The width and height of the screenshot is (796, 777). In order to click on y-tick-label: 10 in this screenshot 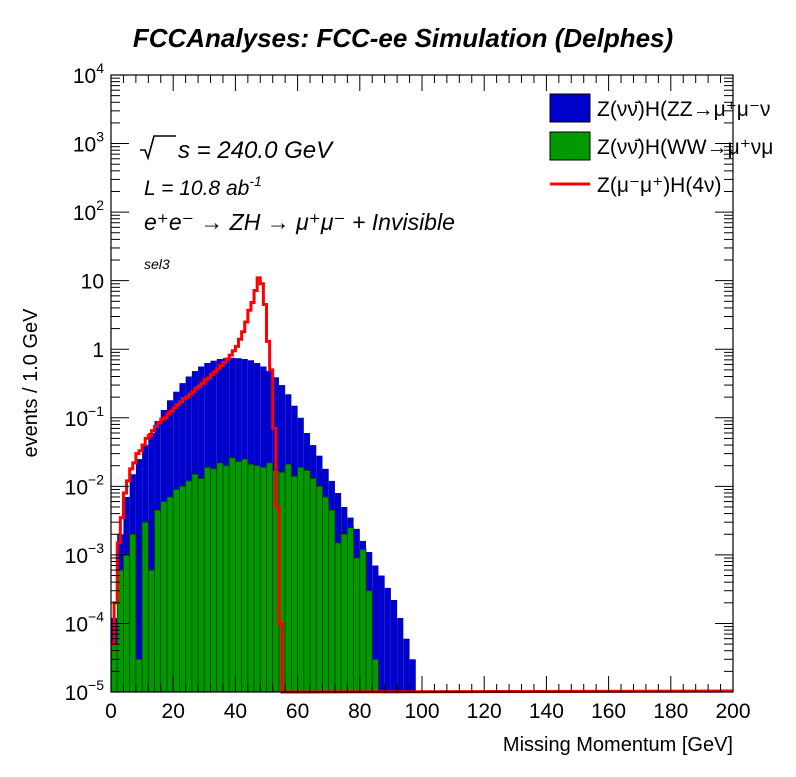, I will do `click(92, 282)`.